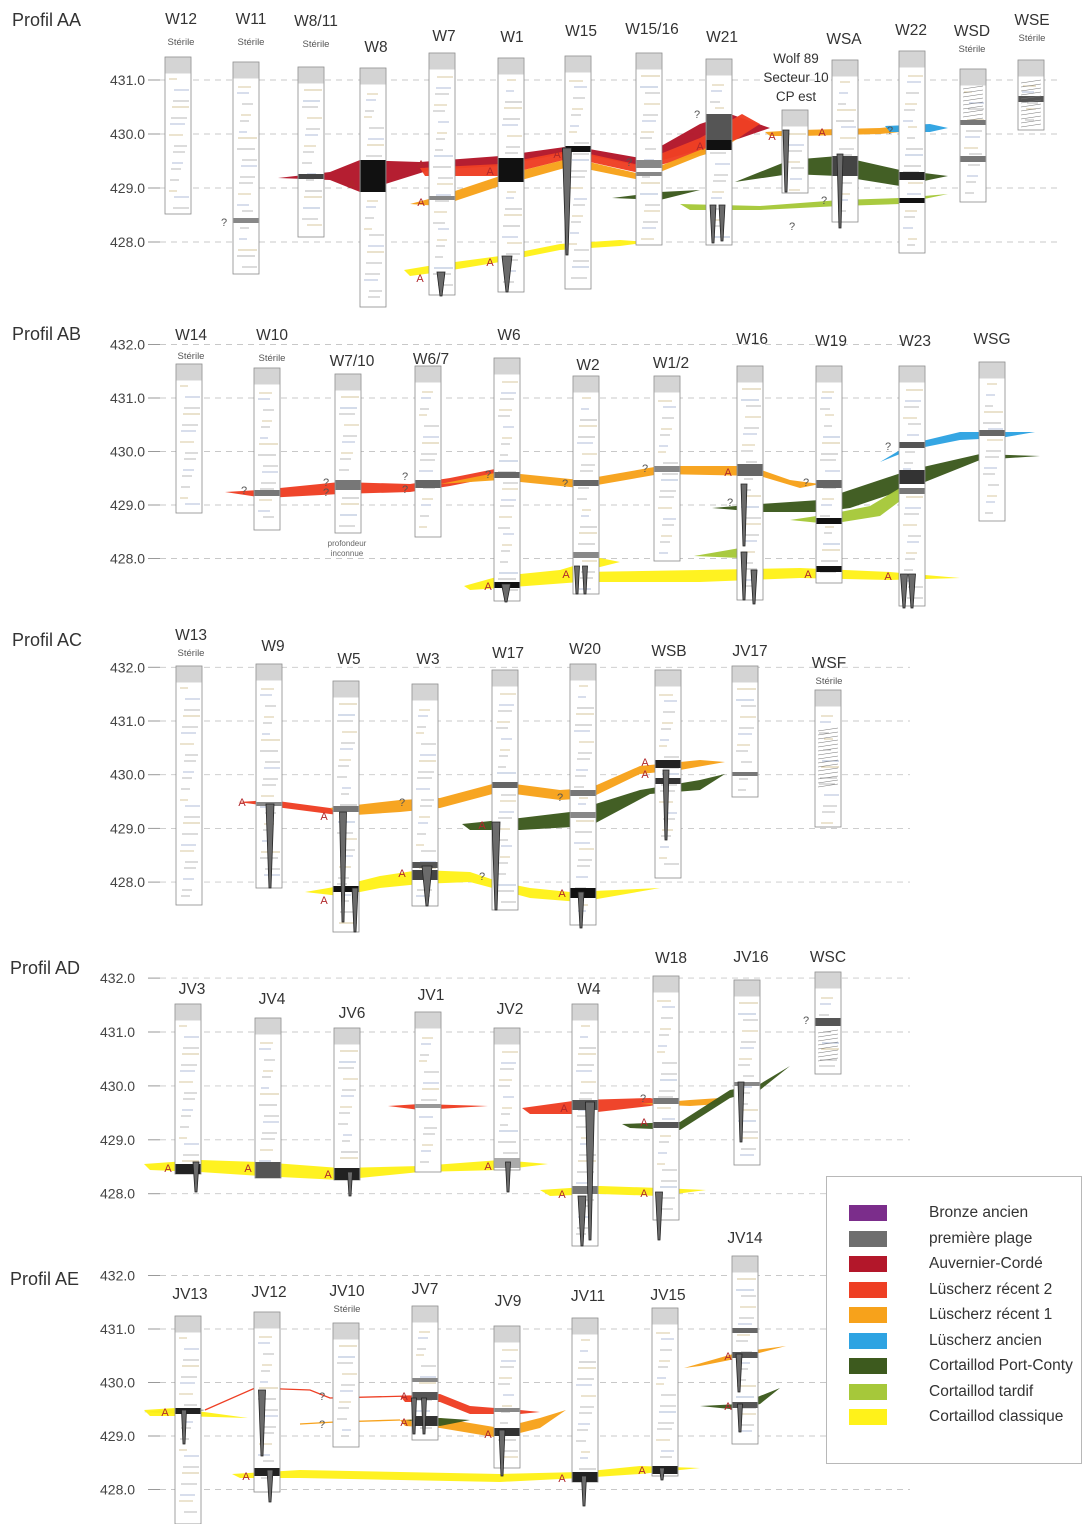  Describe the element at coordinates (667, 1295) in the screenshot. I see `core-name: JV15` at that location.